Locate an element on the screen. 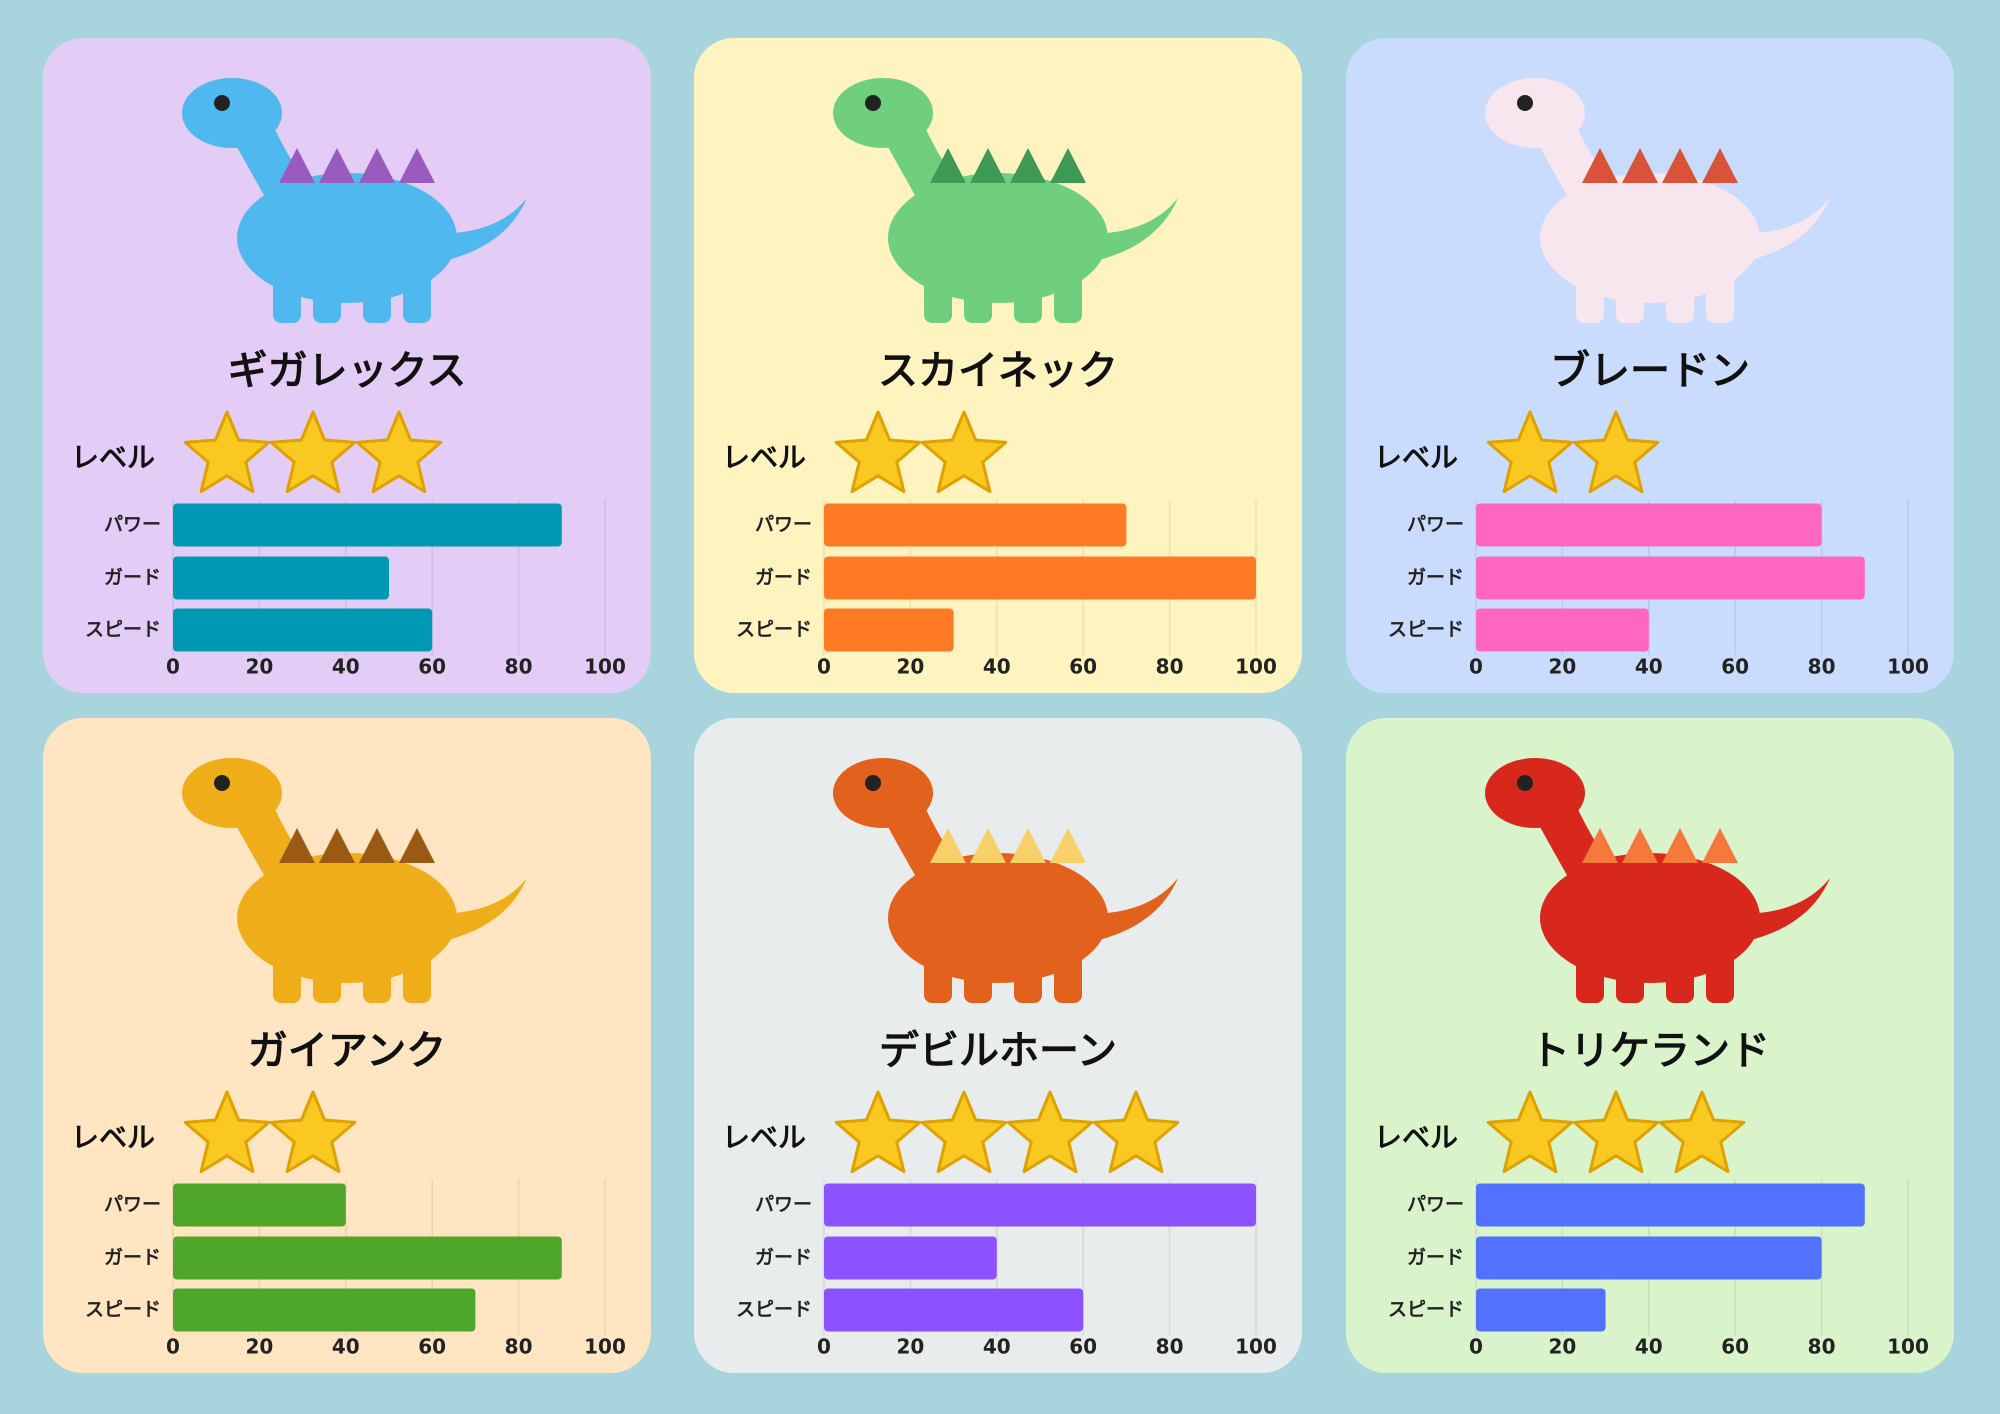 Image resolution: width=2000 pixels, height=1414 pixels. dino-name: ブレードン is located at coordinates (1650, 371).